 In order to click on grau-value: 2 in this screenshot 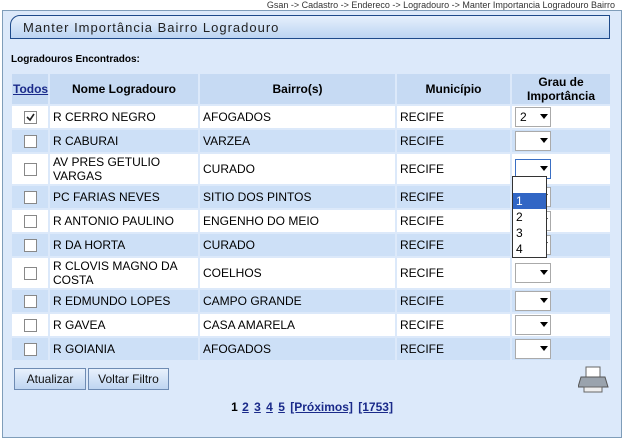, I will do `click(523, 117)`.